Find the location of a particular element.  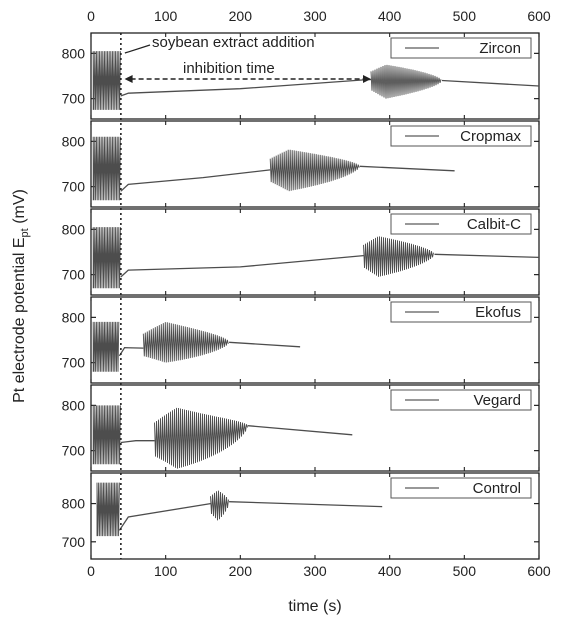

top-x-tick-label: 400 is located at coordinates (390, 16).